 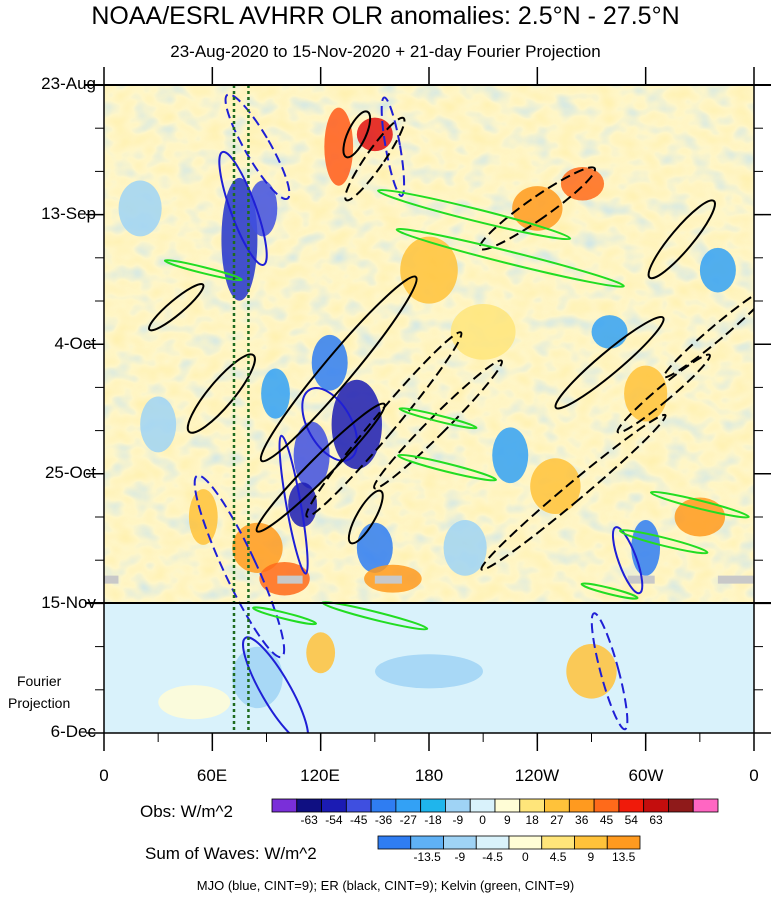 I want to click on obs-colorbar-tick-label: -63, so click(x=309, y=820).